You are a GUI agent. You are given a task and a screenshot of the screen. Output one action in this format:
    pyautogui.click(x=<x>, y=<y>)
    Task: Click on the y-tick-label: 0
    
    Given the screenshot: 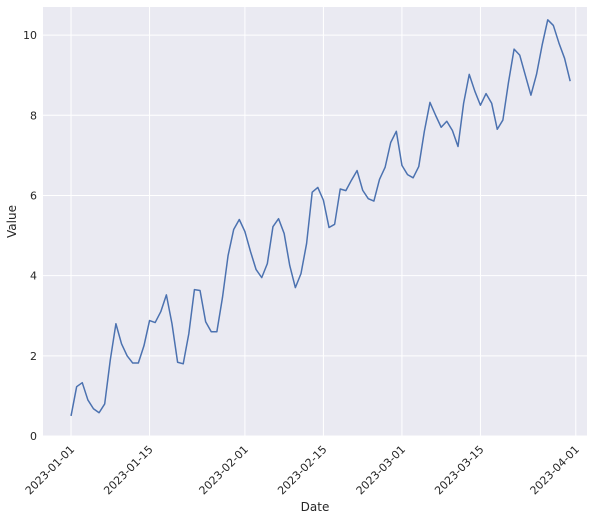 What is the action you would take?
    pyautogui.click(x=33, y=436)
    